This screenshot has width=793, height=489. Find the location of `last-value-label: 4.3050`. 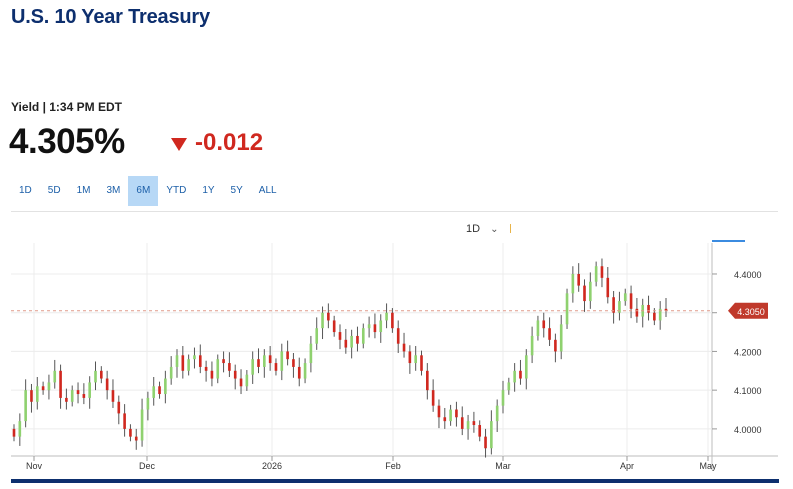

last-value-label: 4.3050 is located at coordinates (751, 312).